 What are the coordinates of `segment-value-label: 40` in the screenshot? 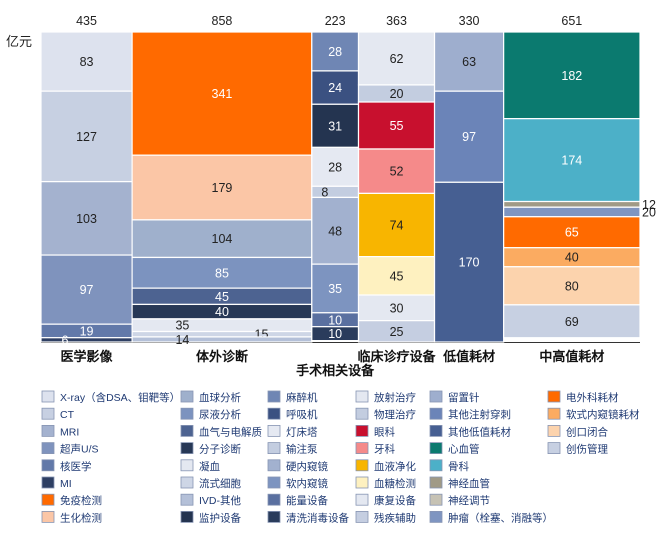 It's located at (572, 258).